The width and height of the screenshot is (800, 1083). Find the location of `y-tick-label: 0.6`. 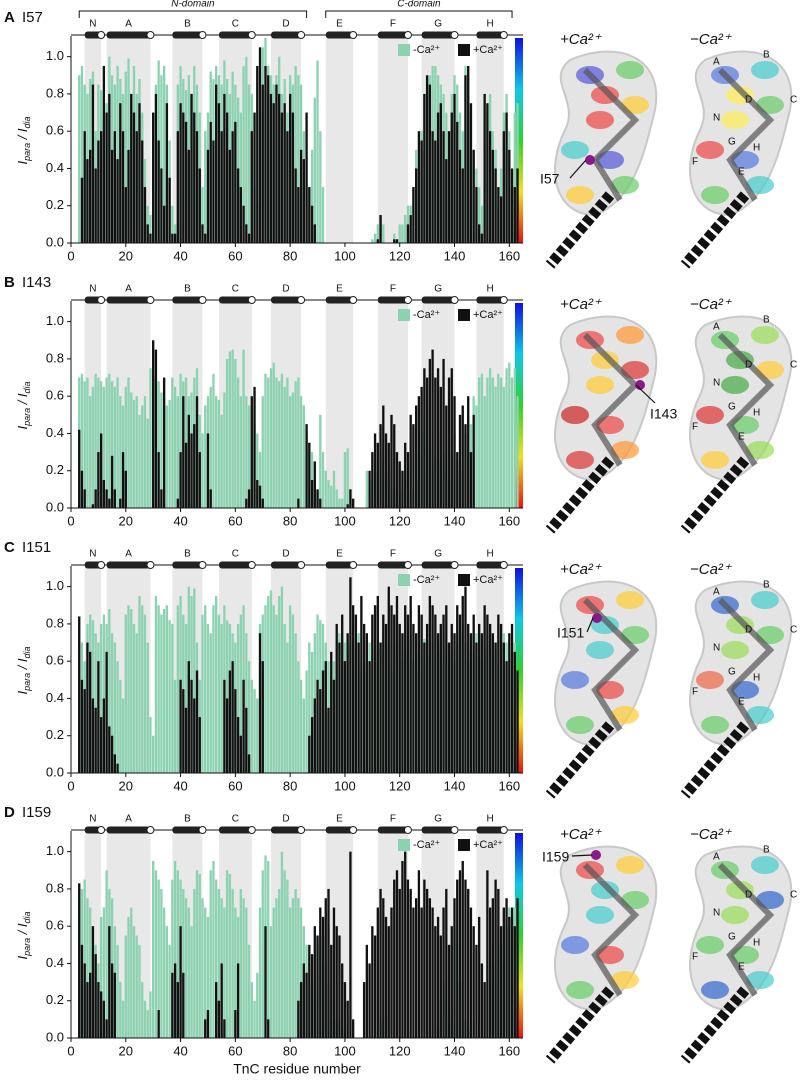

y-tick-label: 0.6 is located at coordinates (55, 660).